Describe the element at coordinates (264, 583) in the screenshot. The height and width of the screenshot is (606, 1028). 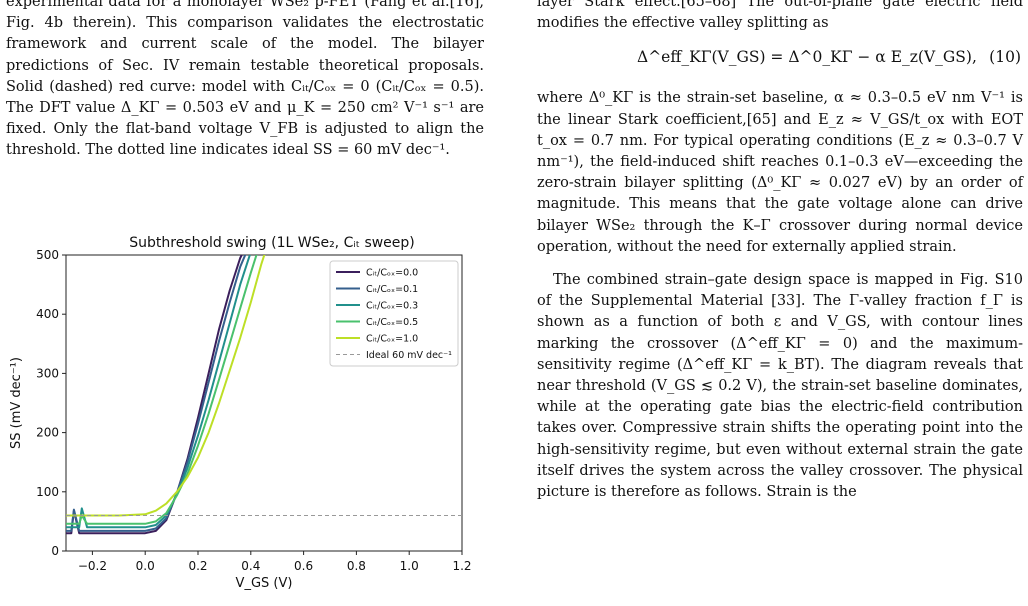
I see `x-axis-label: V_GS (V)` at that location.